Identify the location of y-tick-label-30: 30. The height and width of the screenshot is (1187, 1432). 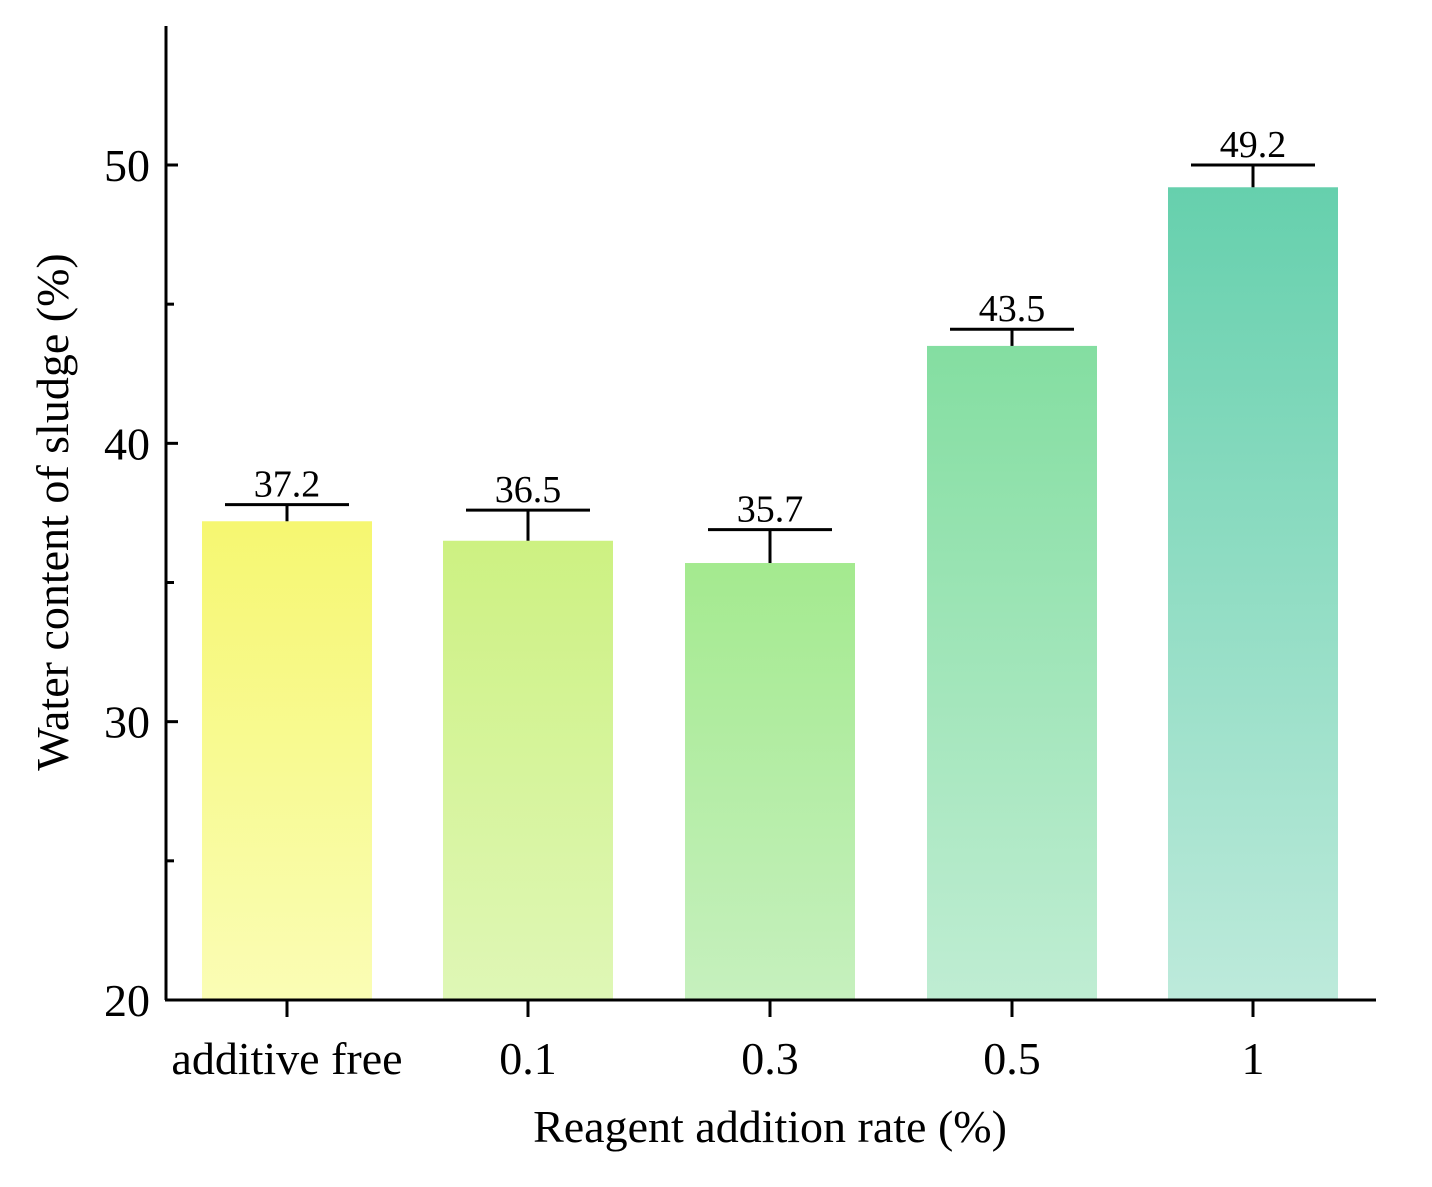
(127, 722).